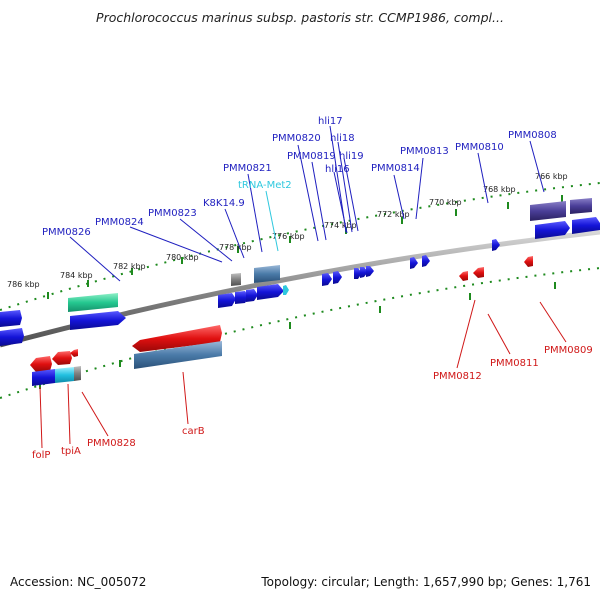 The image size is (600, 600). Describe the element at coordinates (119, 222) in the screenshot. I see `gene-label: PMM0824` at that location.